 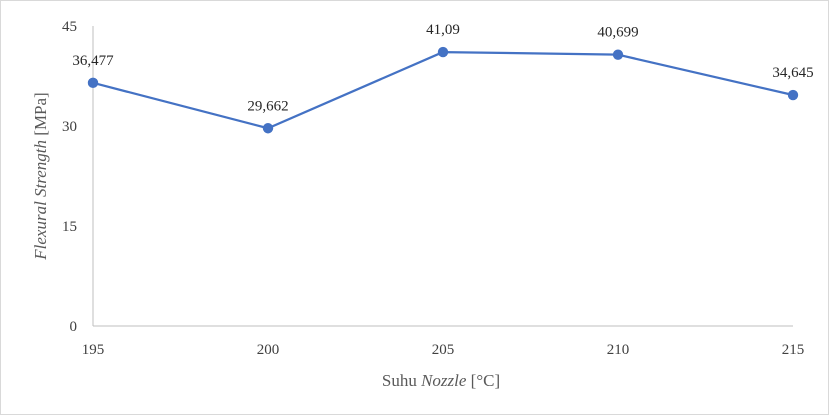 What do you see at coordinates (793, 350) in the screenshot?
I see `x-tick-label: 215` at bounding box center [793, 350].